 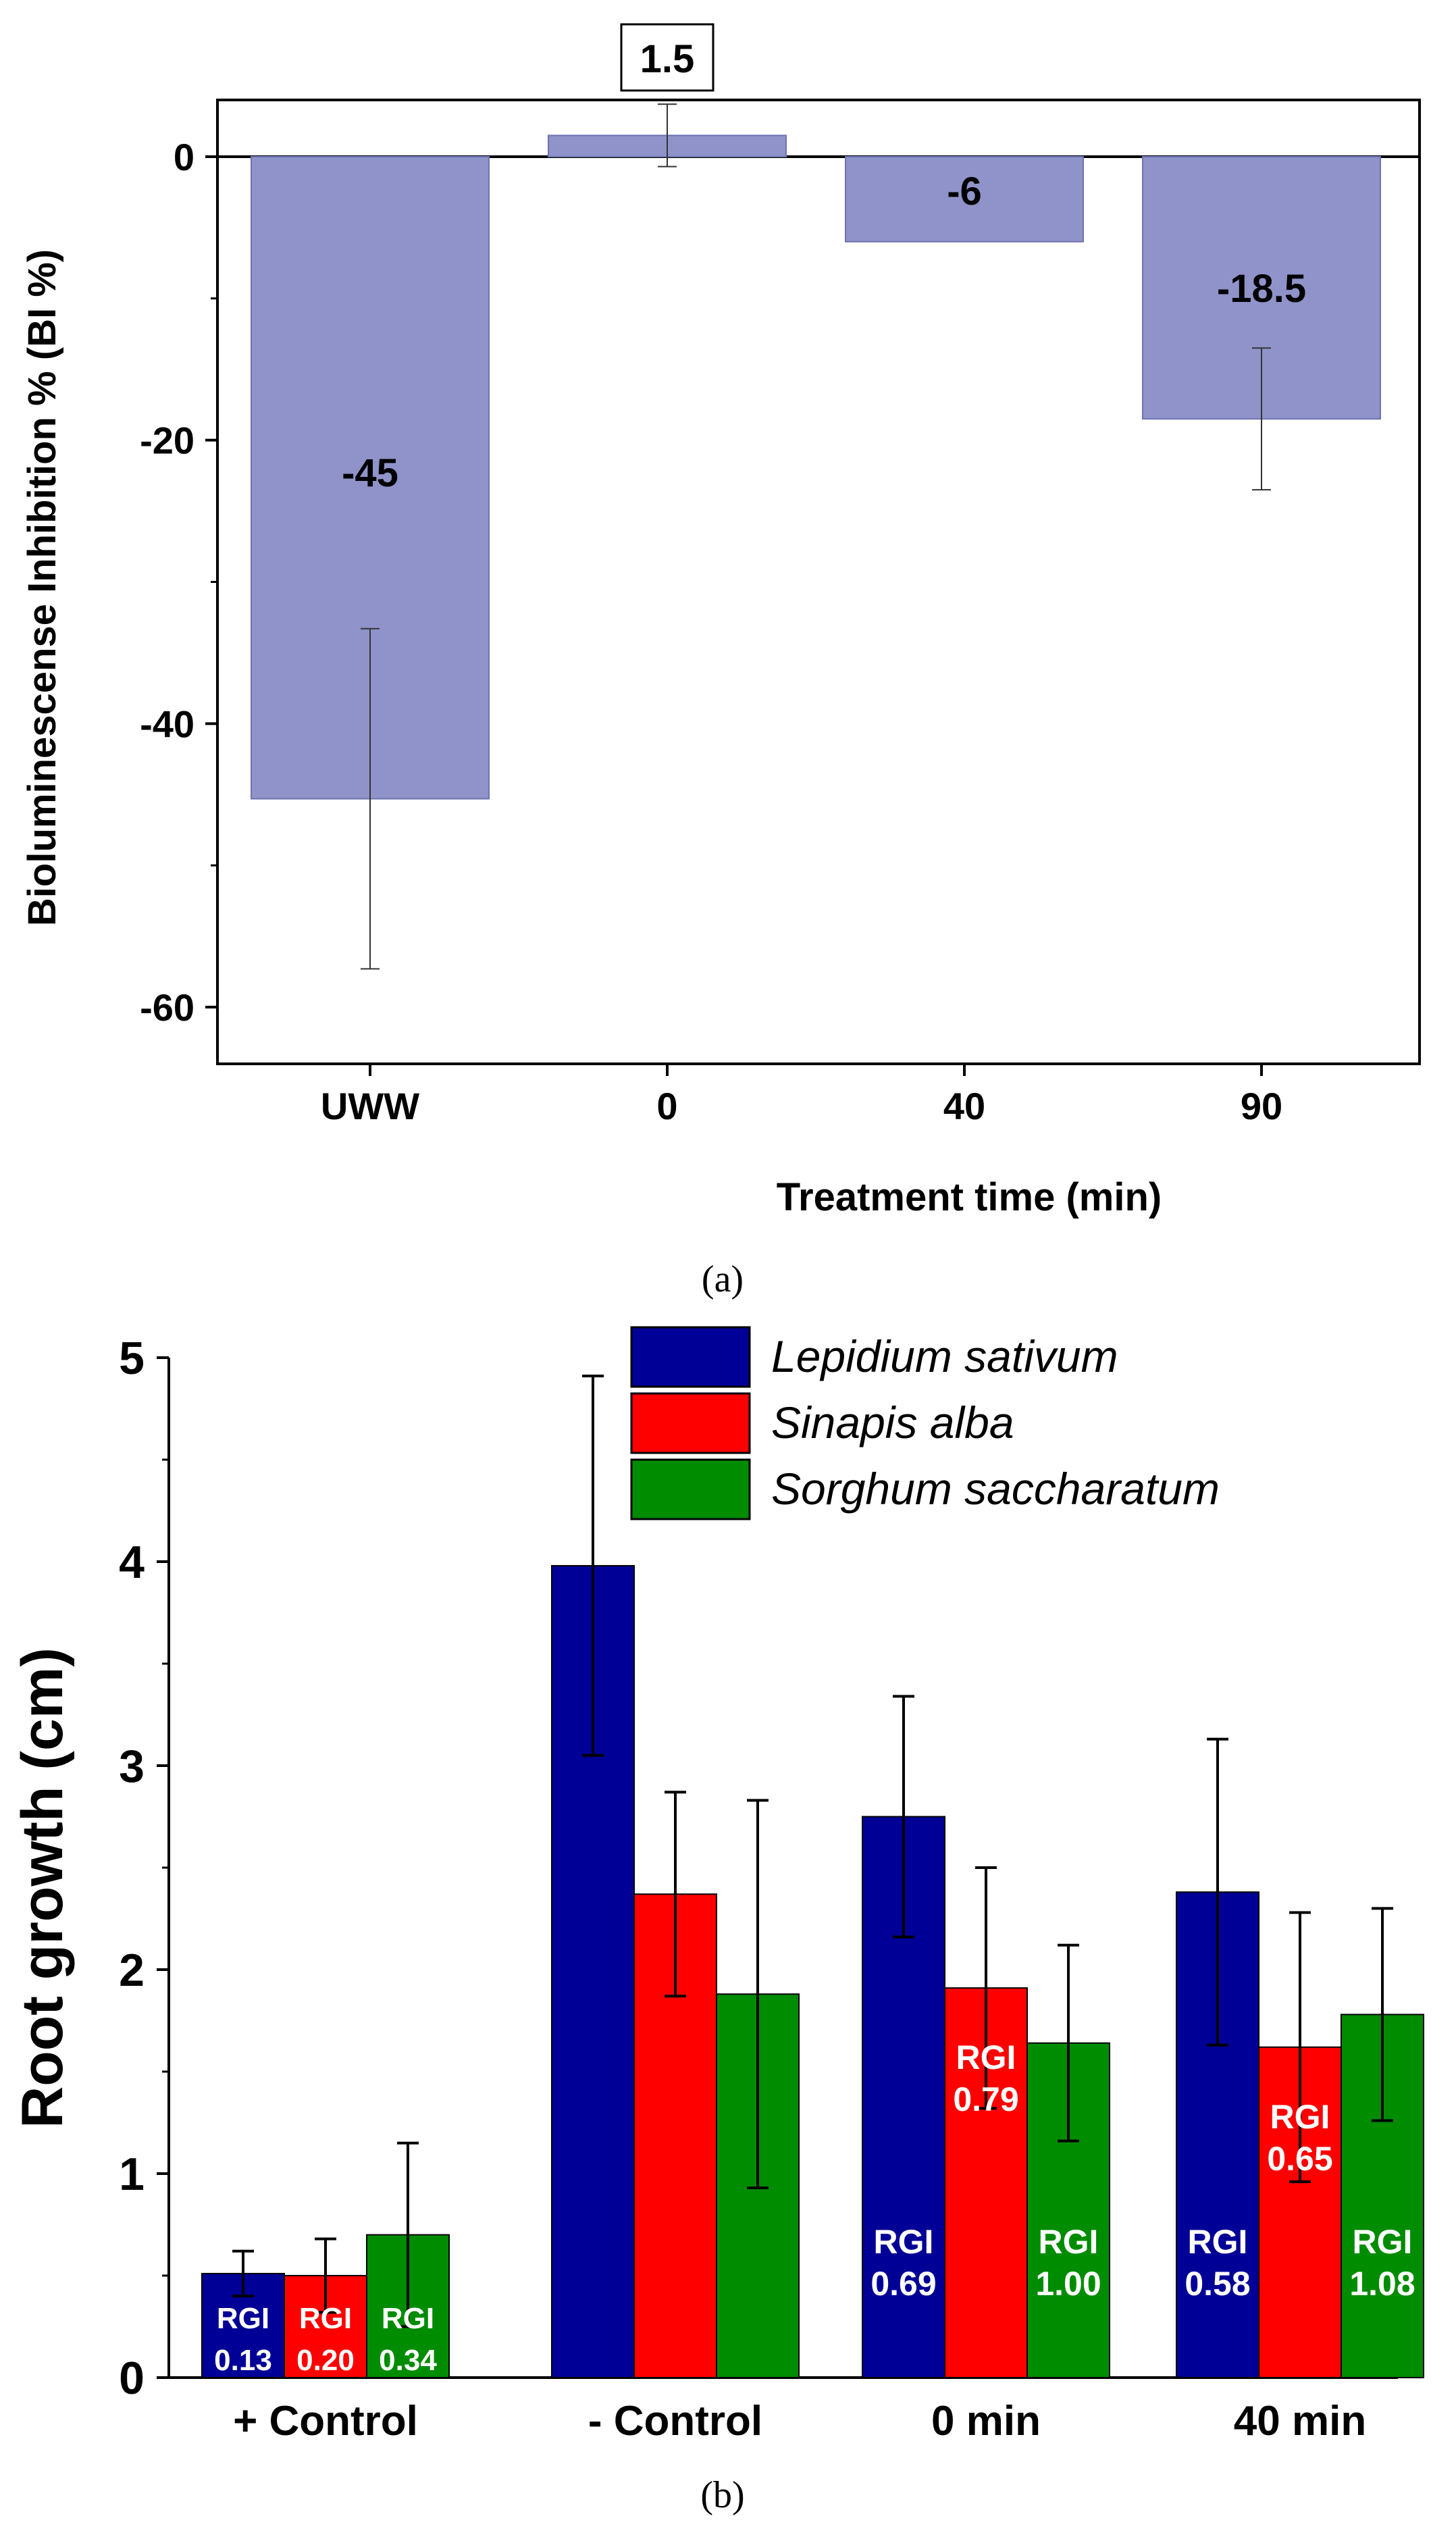 What do you see at coordinates (964, 1106) in the screenshot?
I see `chart-a-x-tick-label: 40` at bounding box center [964, 1106].